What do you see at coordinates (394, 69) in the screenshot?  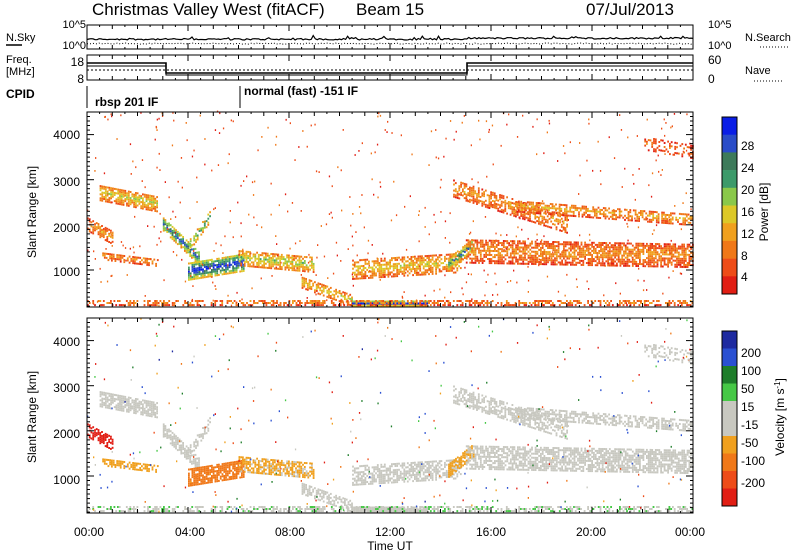 I see `frequency-panel: Freq. [MHz] 18 8 60 0 Nave` at bounding box center [394, 69].